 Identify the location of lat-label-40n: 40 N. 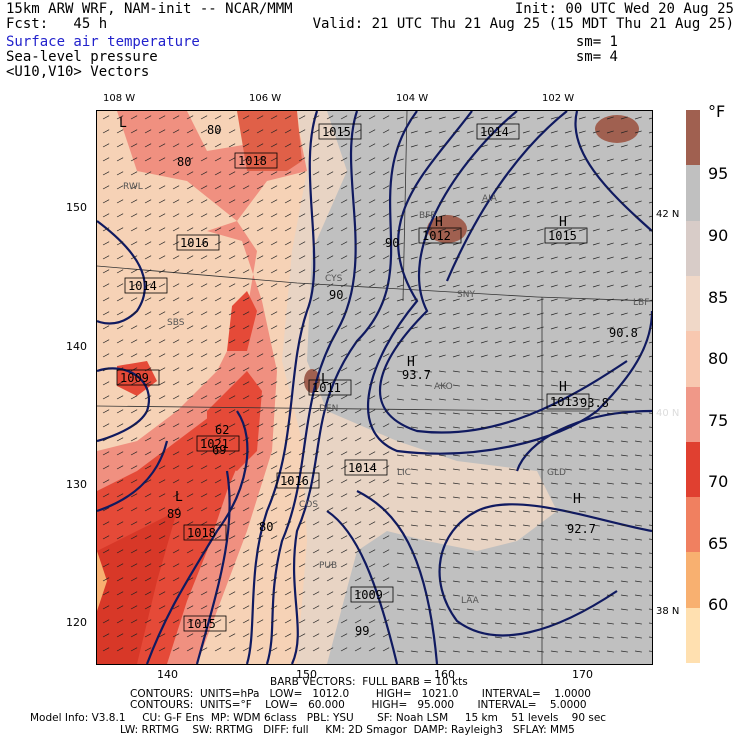
(668, 413).